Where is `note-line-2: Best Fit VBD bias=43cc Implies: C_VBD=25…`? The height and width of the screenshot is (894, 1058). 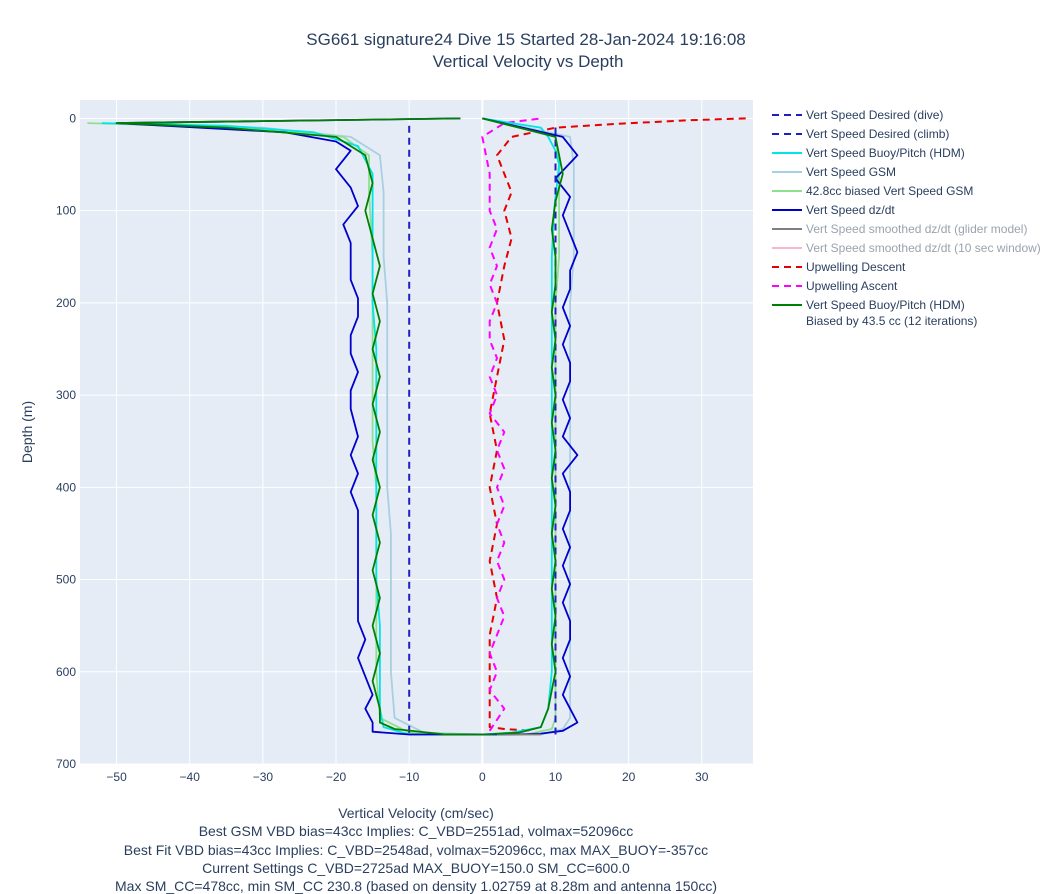
note-line-2: Best Fit VBD bias=43cc Implies: C_VBD=25… is located at coordinates (416, 850).